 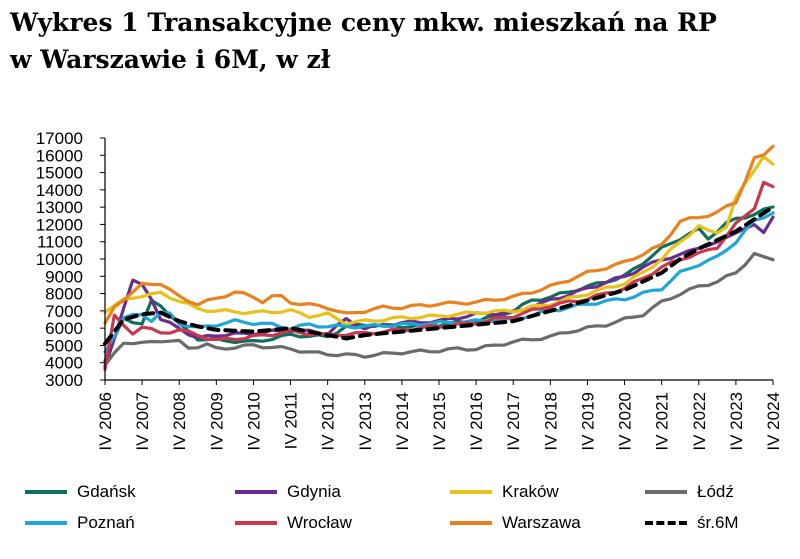 What do you see at coordinates (530, 491) in the screenshot?
I see `legend-label: Kraków` at bounding box center [530, 491].